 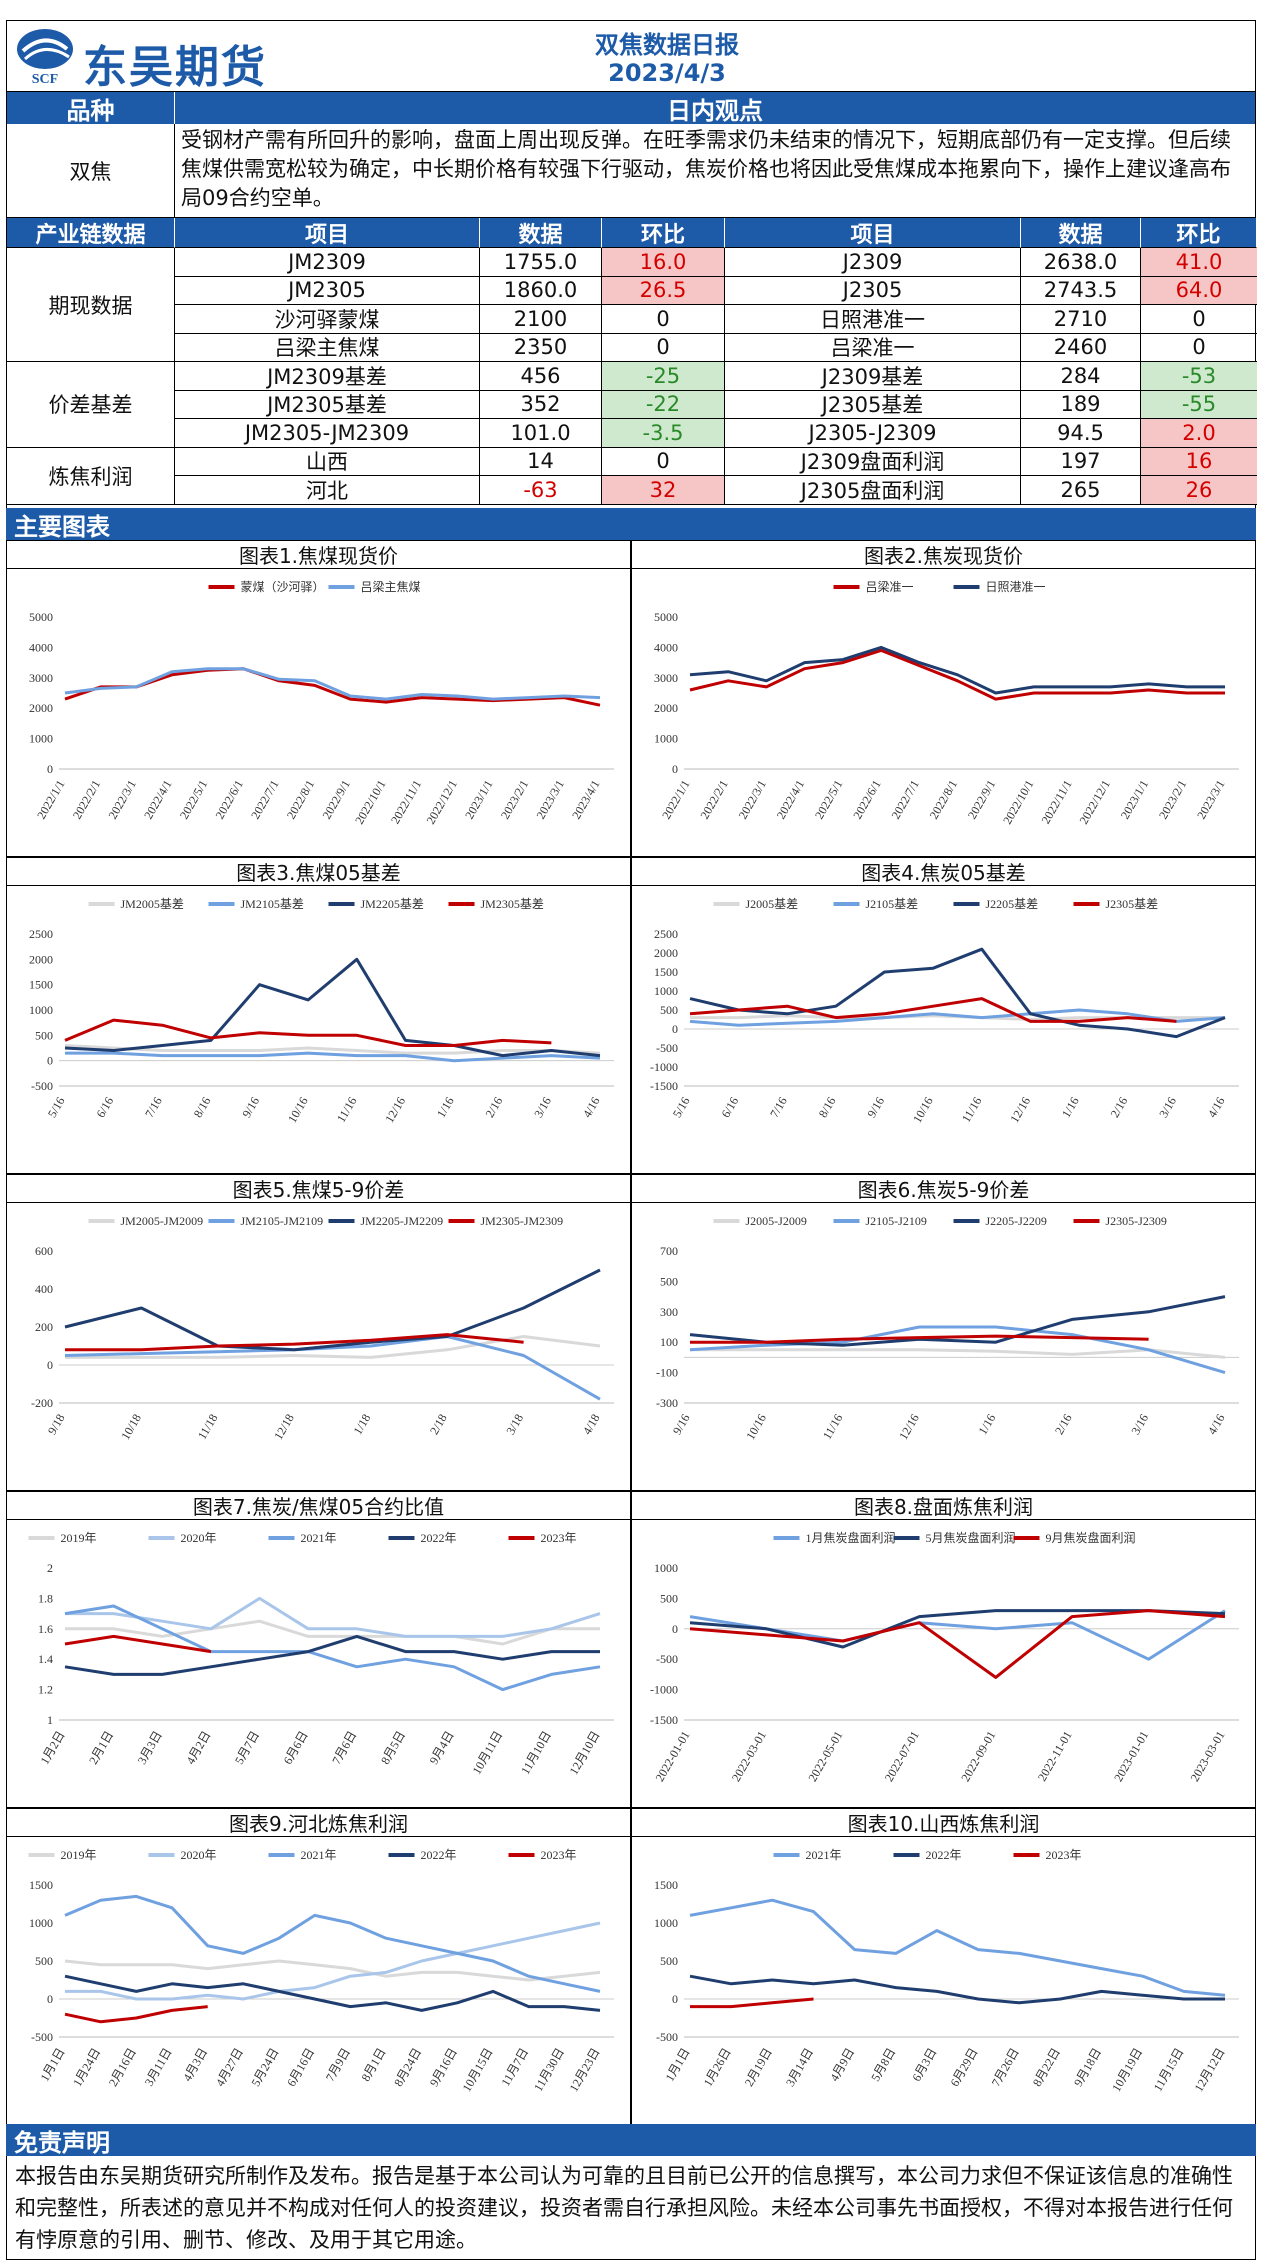 I want to click on x-tick-label: 7月26日, so click(x=1005, y=2067).